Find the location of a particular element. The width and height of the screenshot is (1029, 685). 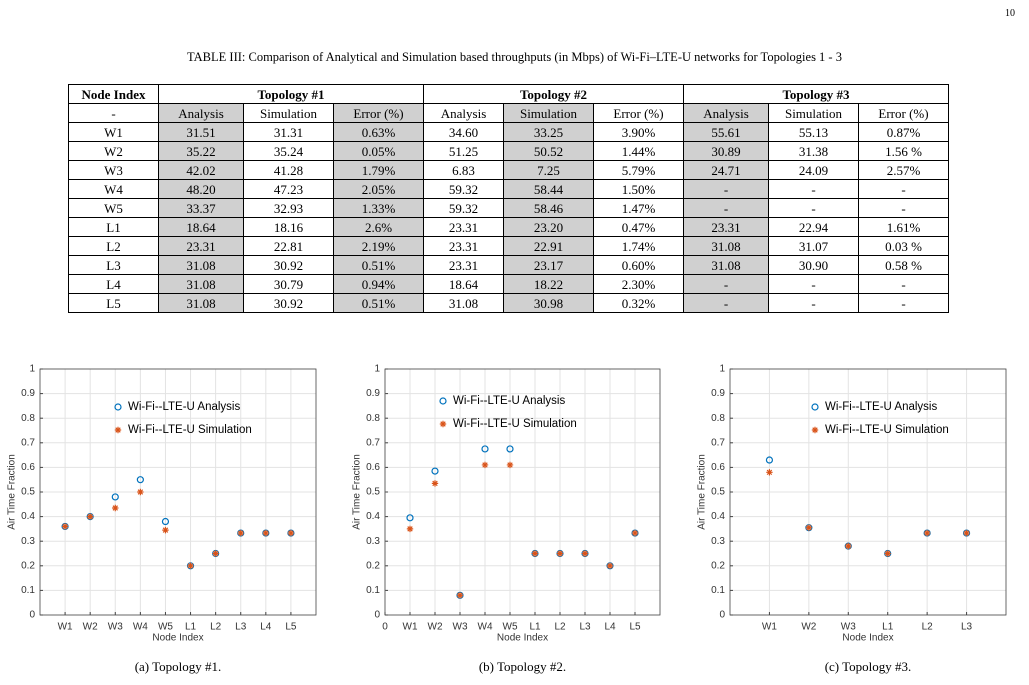

table-cell: 55.61 is located at coordinates (726, 132).